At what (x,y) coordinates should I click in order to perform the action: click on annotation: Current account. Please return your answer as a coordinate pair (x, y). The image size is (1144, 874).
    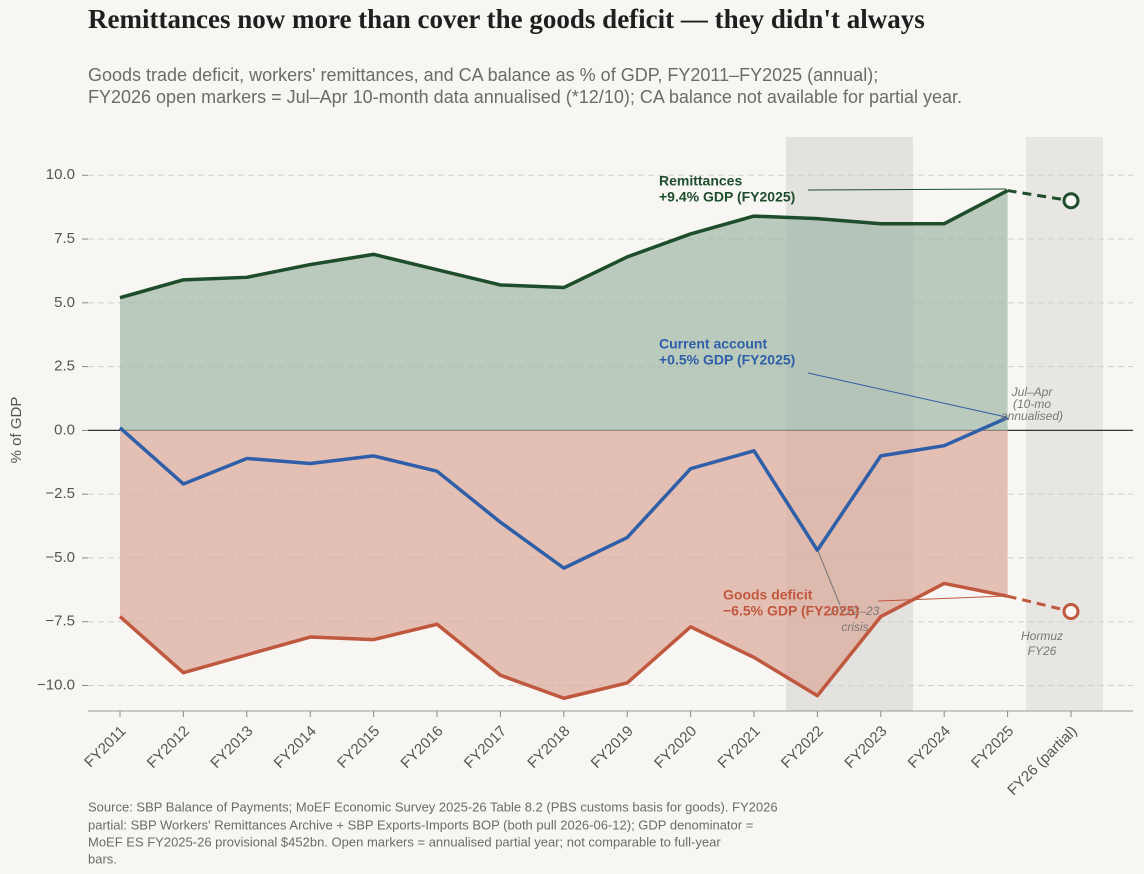
    Looking at the image, I should click on (713, 344).